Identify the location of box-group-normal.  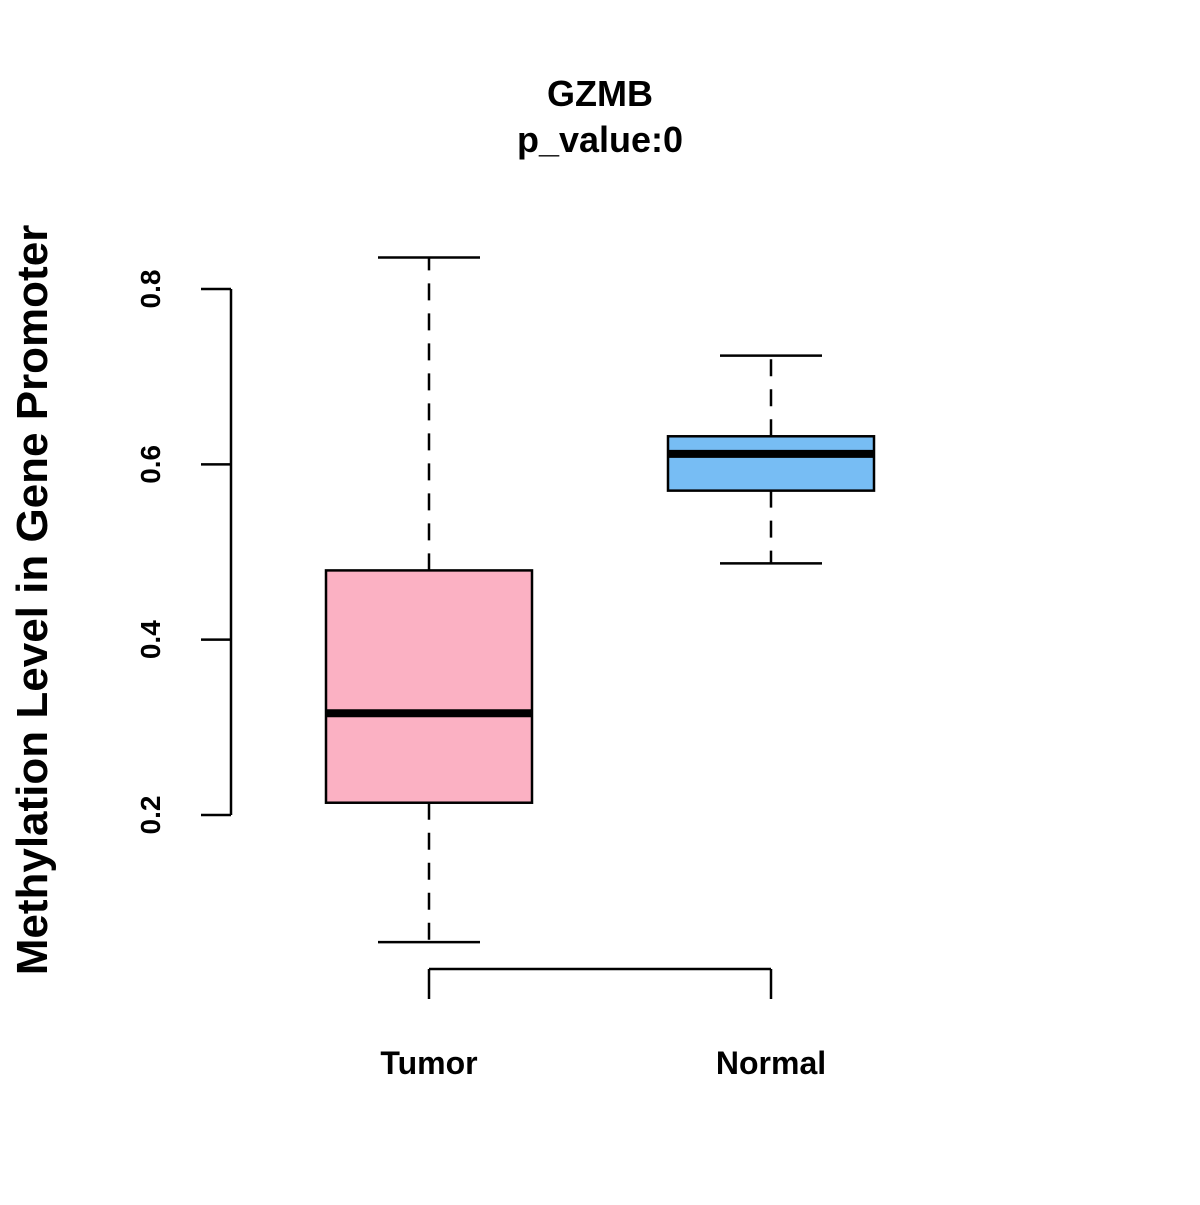
(771, 459).